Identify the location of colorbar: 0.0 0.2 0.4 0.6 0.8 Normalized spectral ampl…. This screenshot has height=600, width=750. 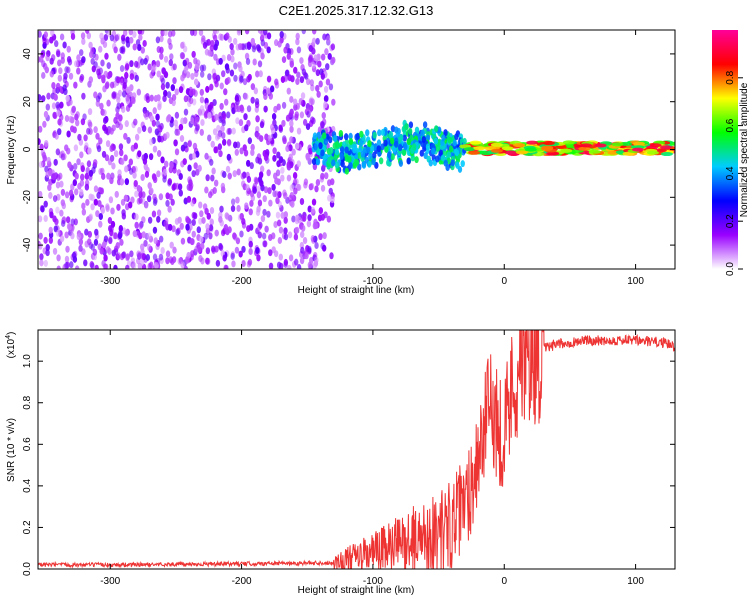
(731, 153).